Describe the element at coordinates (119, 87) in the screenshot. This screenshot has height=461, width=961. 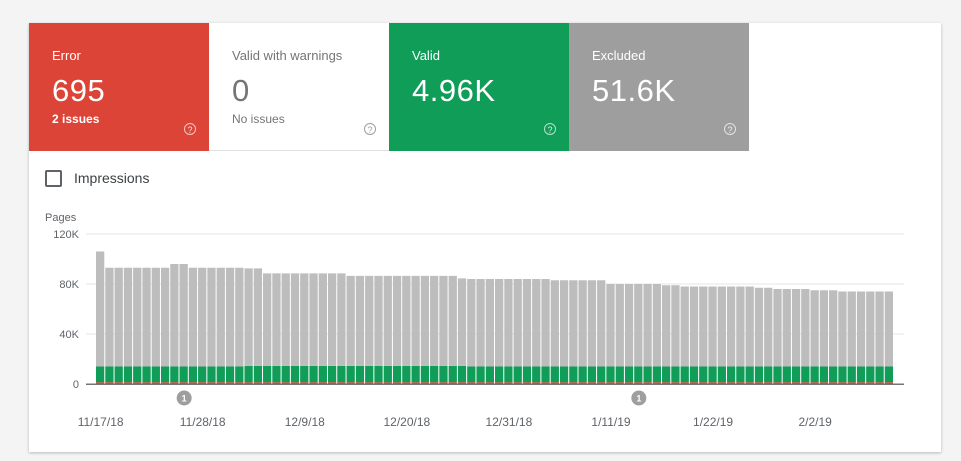
I see `error-tile: Error 695 2 issues ?` at that location.